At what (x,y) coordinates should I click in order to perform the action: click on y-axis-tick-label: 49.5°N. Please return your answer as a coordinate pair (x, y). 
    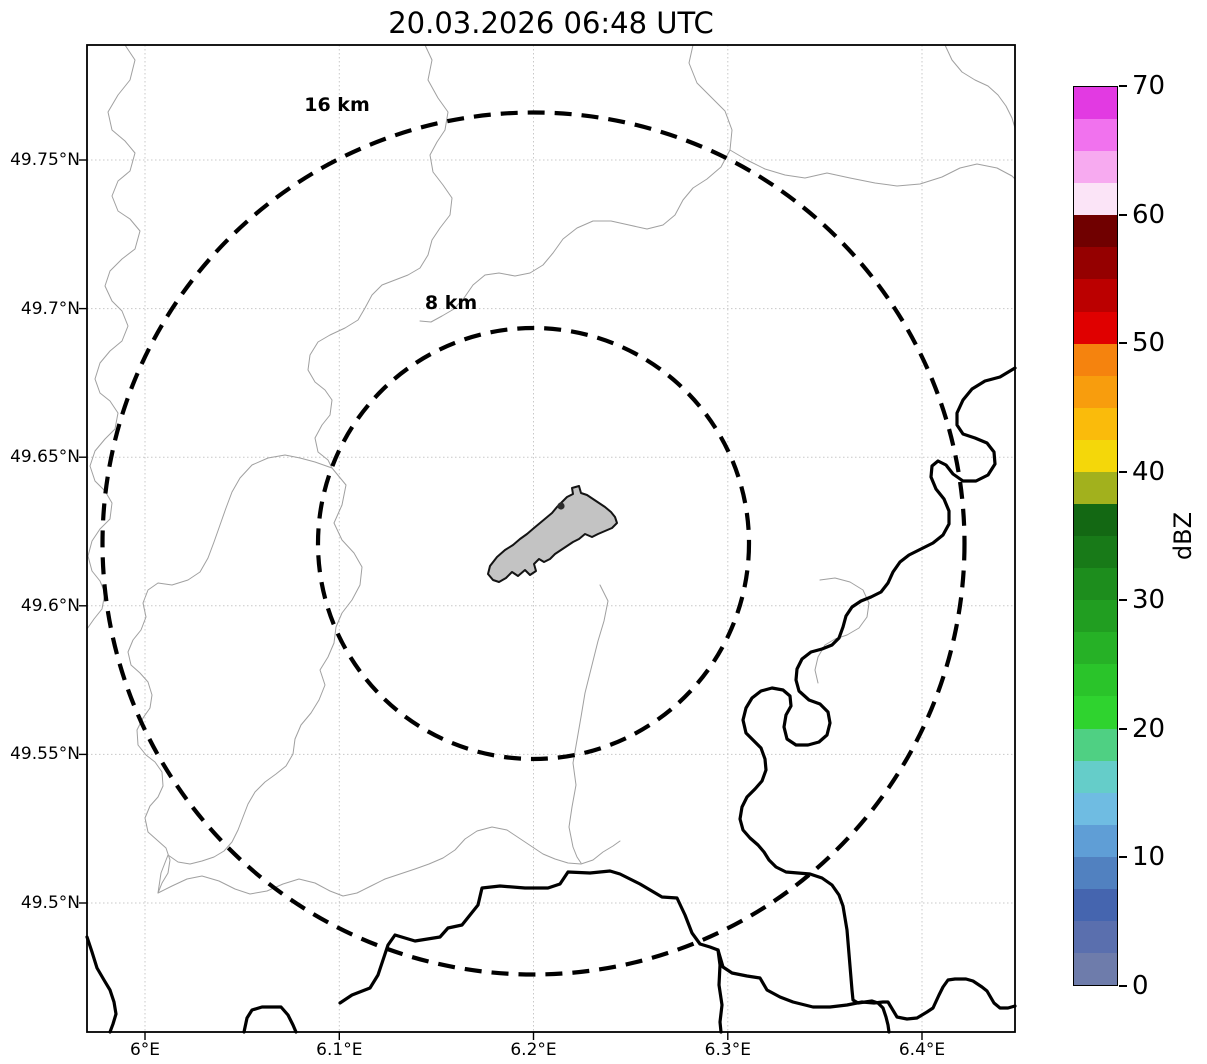
    Looking at the image, I should click on (50, 903).